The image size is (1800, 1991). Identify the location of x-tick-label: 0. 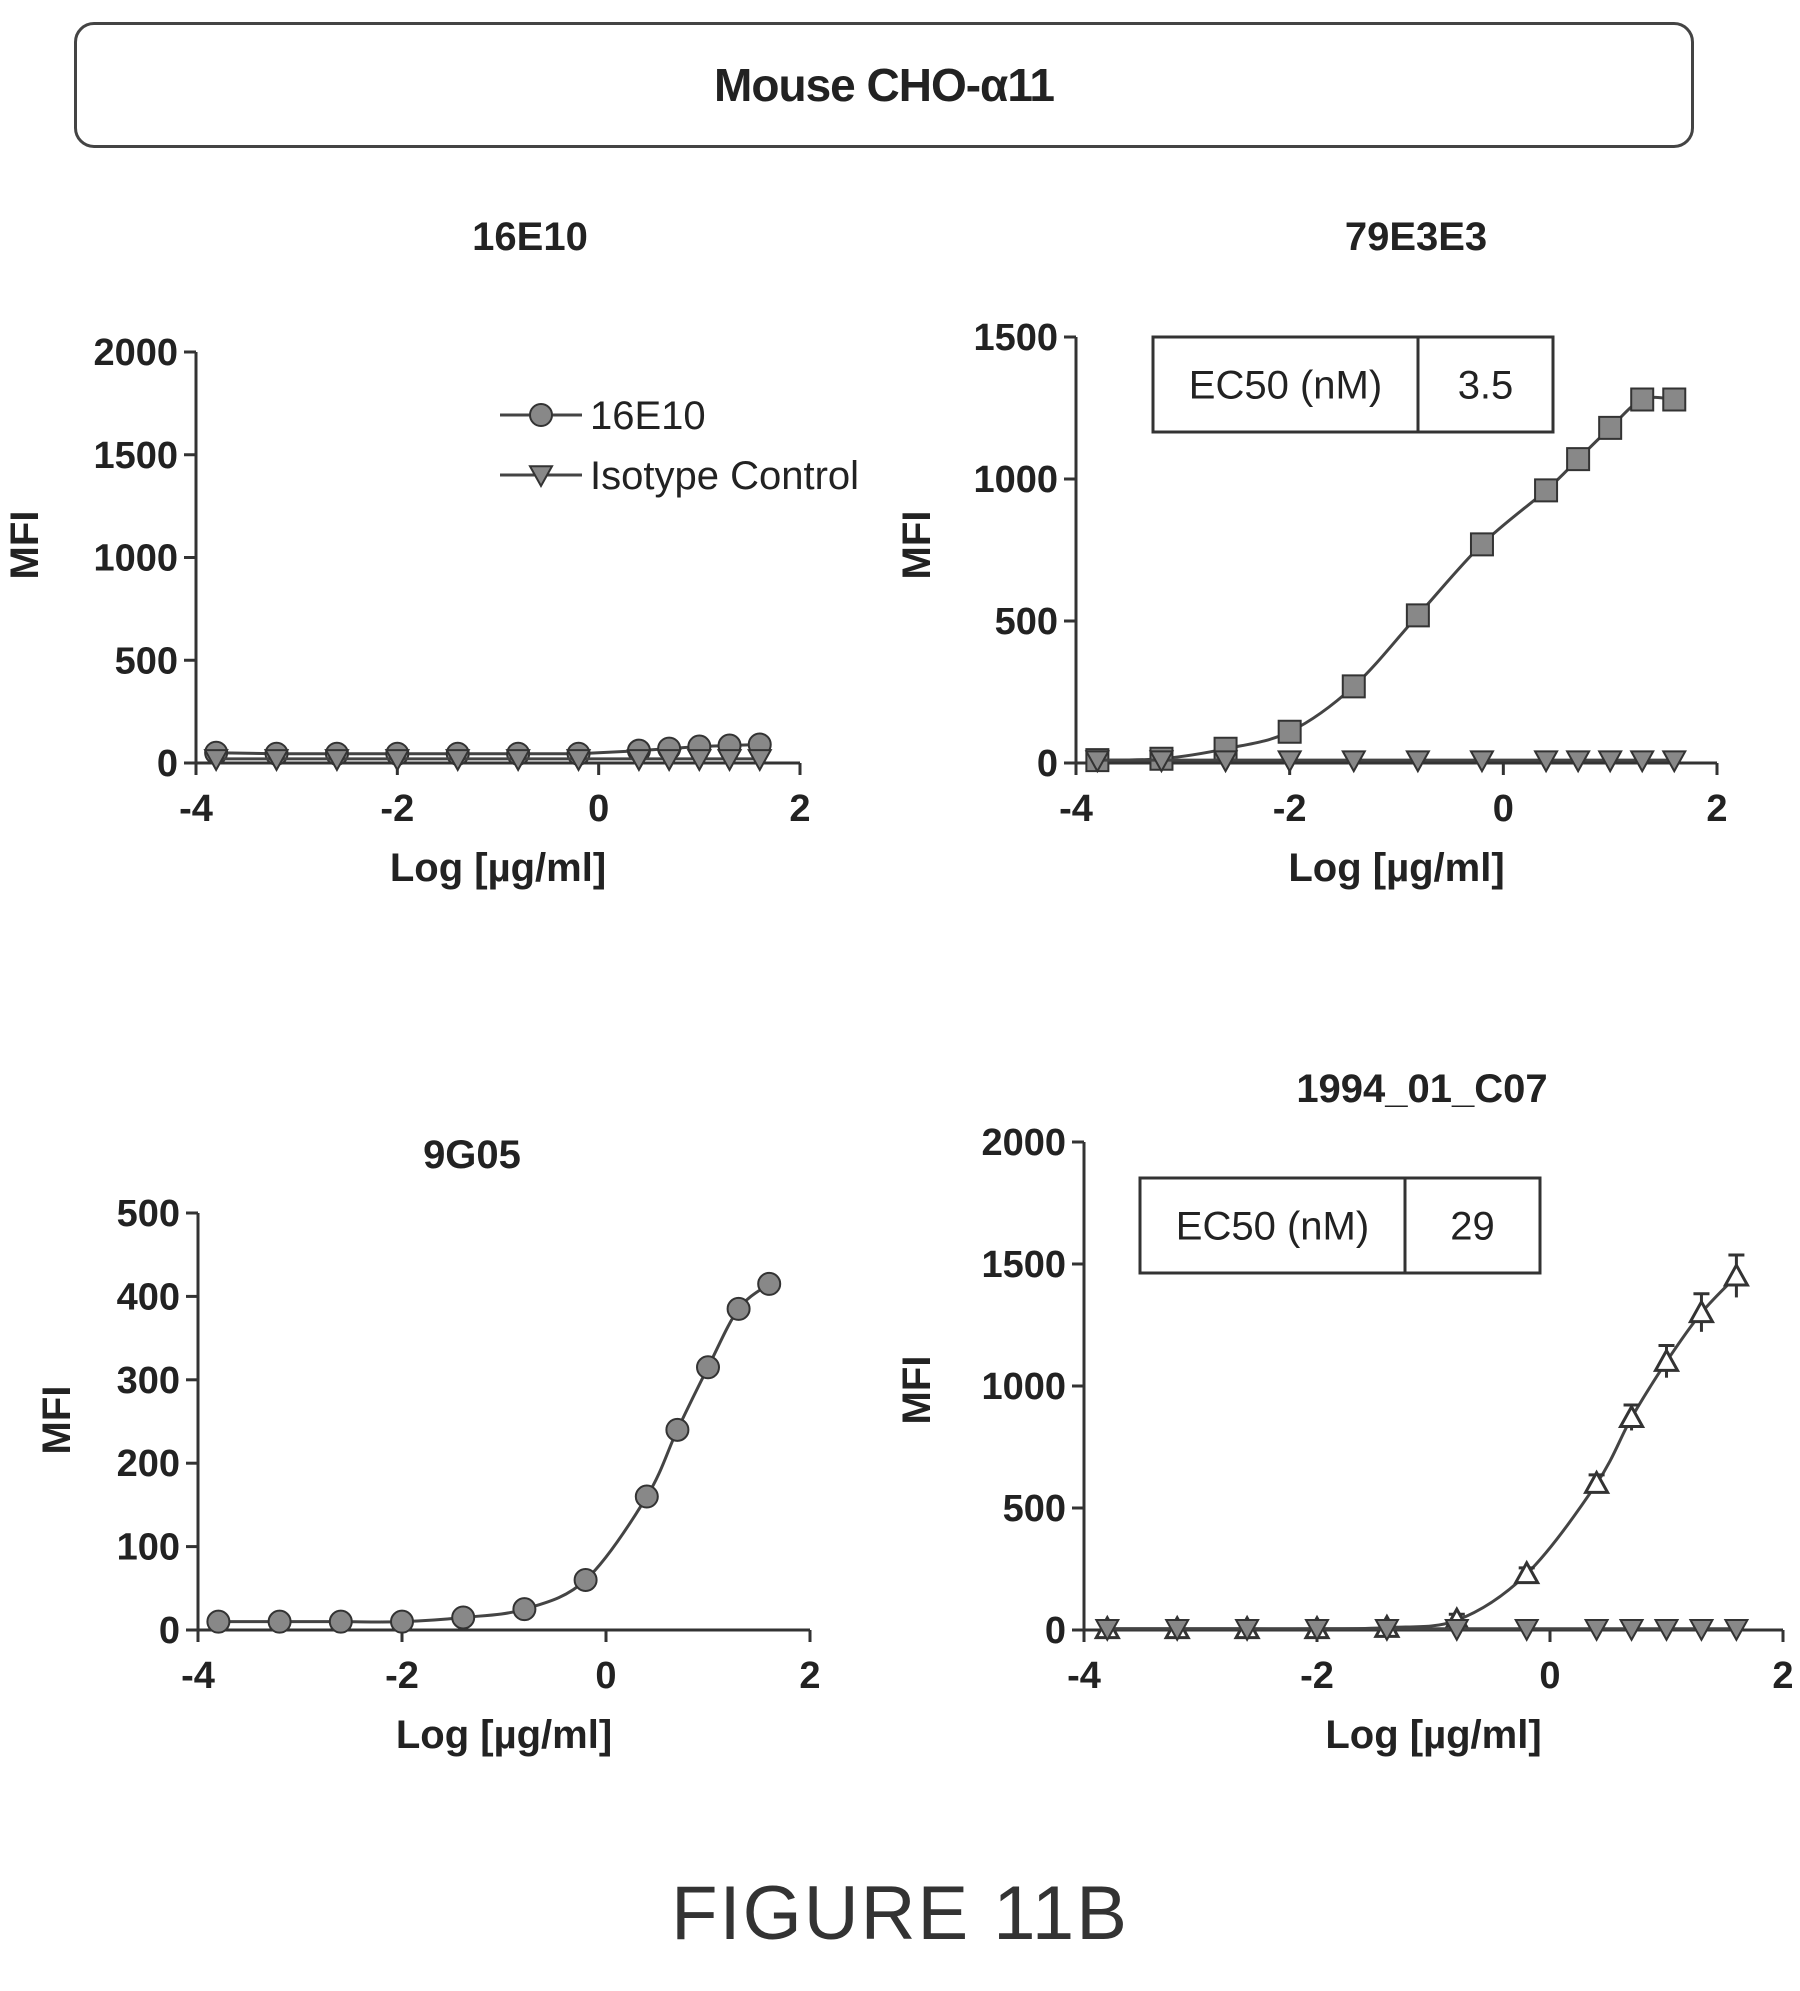
(1549, 1676).